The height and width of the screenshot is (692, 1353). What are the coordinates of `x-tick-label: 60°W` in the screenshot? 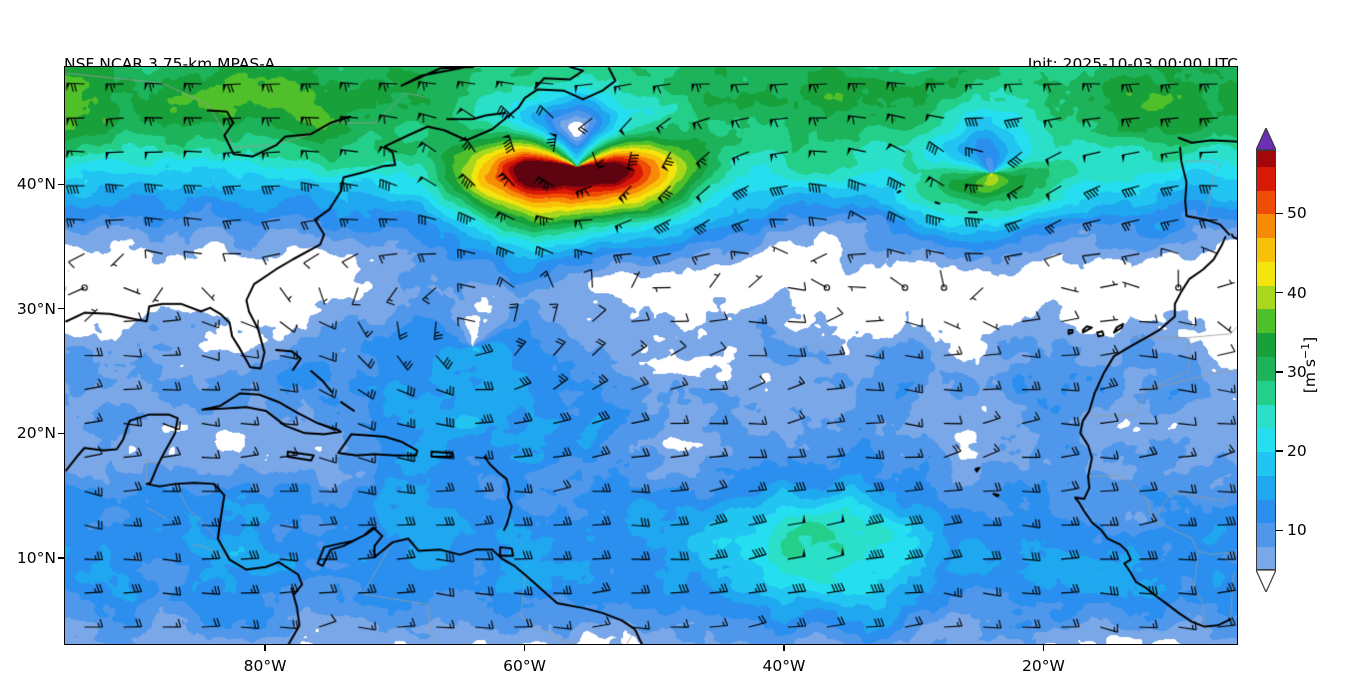 It's located at (524, 666).